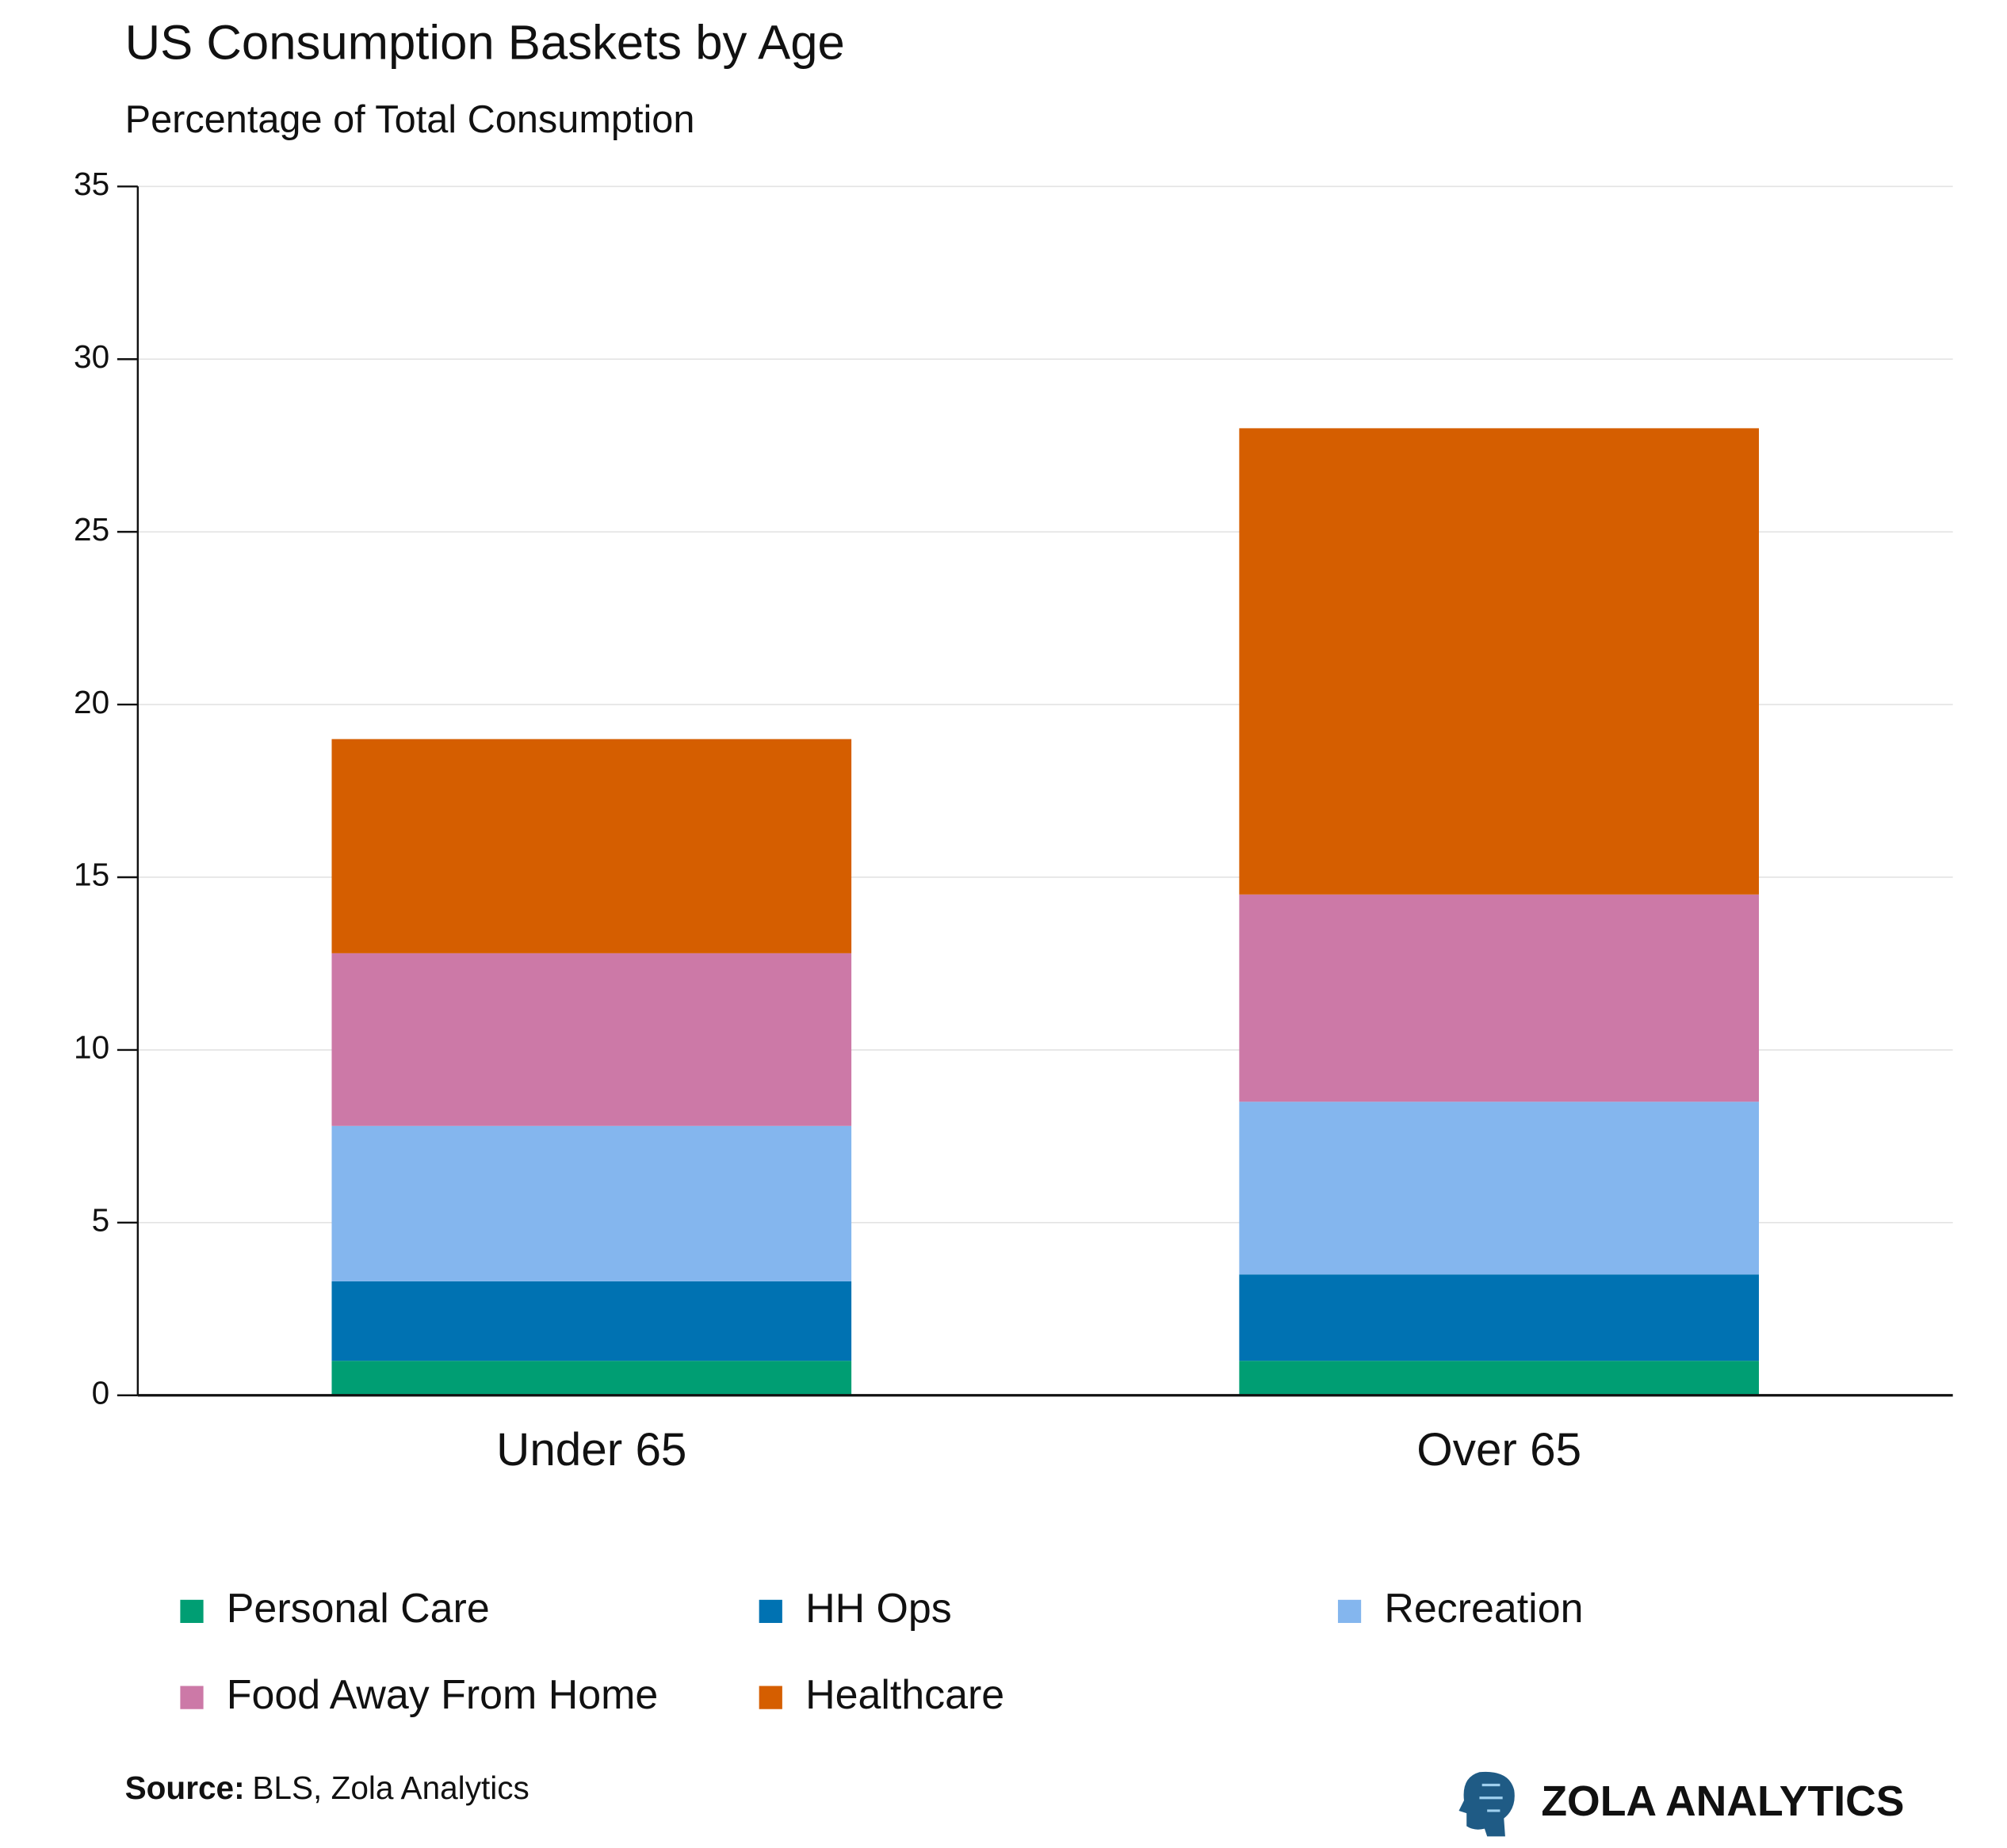  What do you see at coordinates (591, 1450) in the screenshot?
I see `x-tick-label: Under 65` at bounding box center [591, 1450].